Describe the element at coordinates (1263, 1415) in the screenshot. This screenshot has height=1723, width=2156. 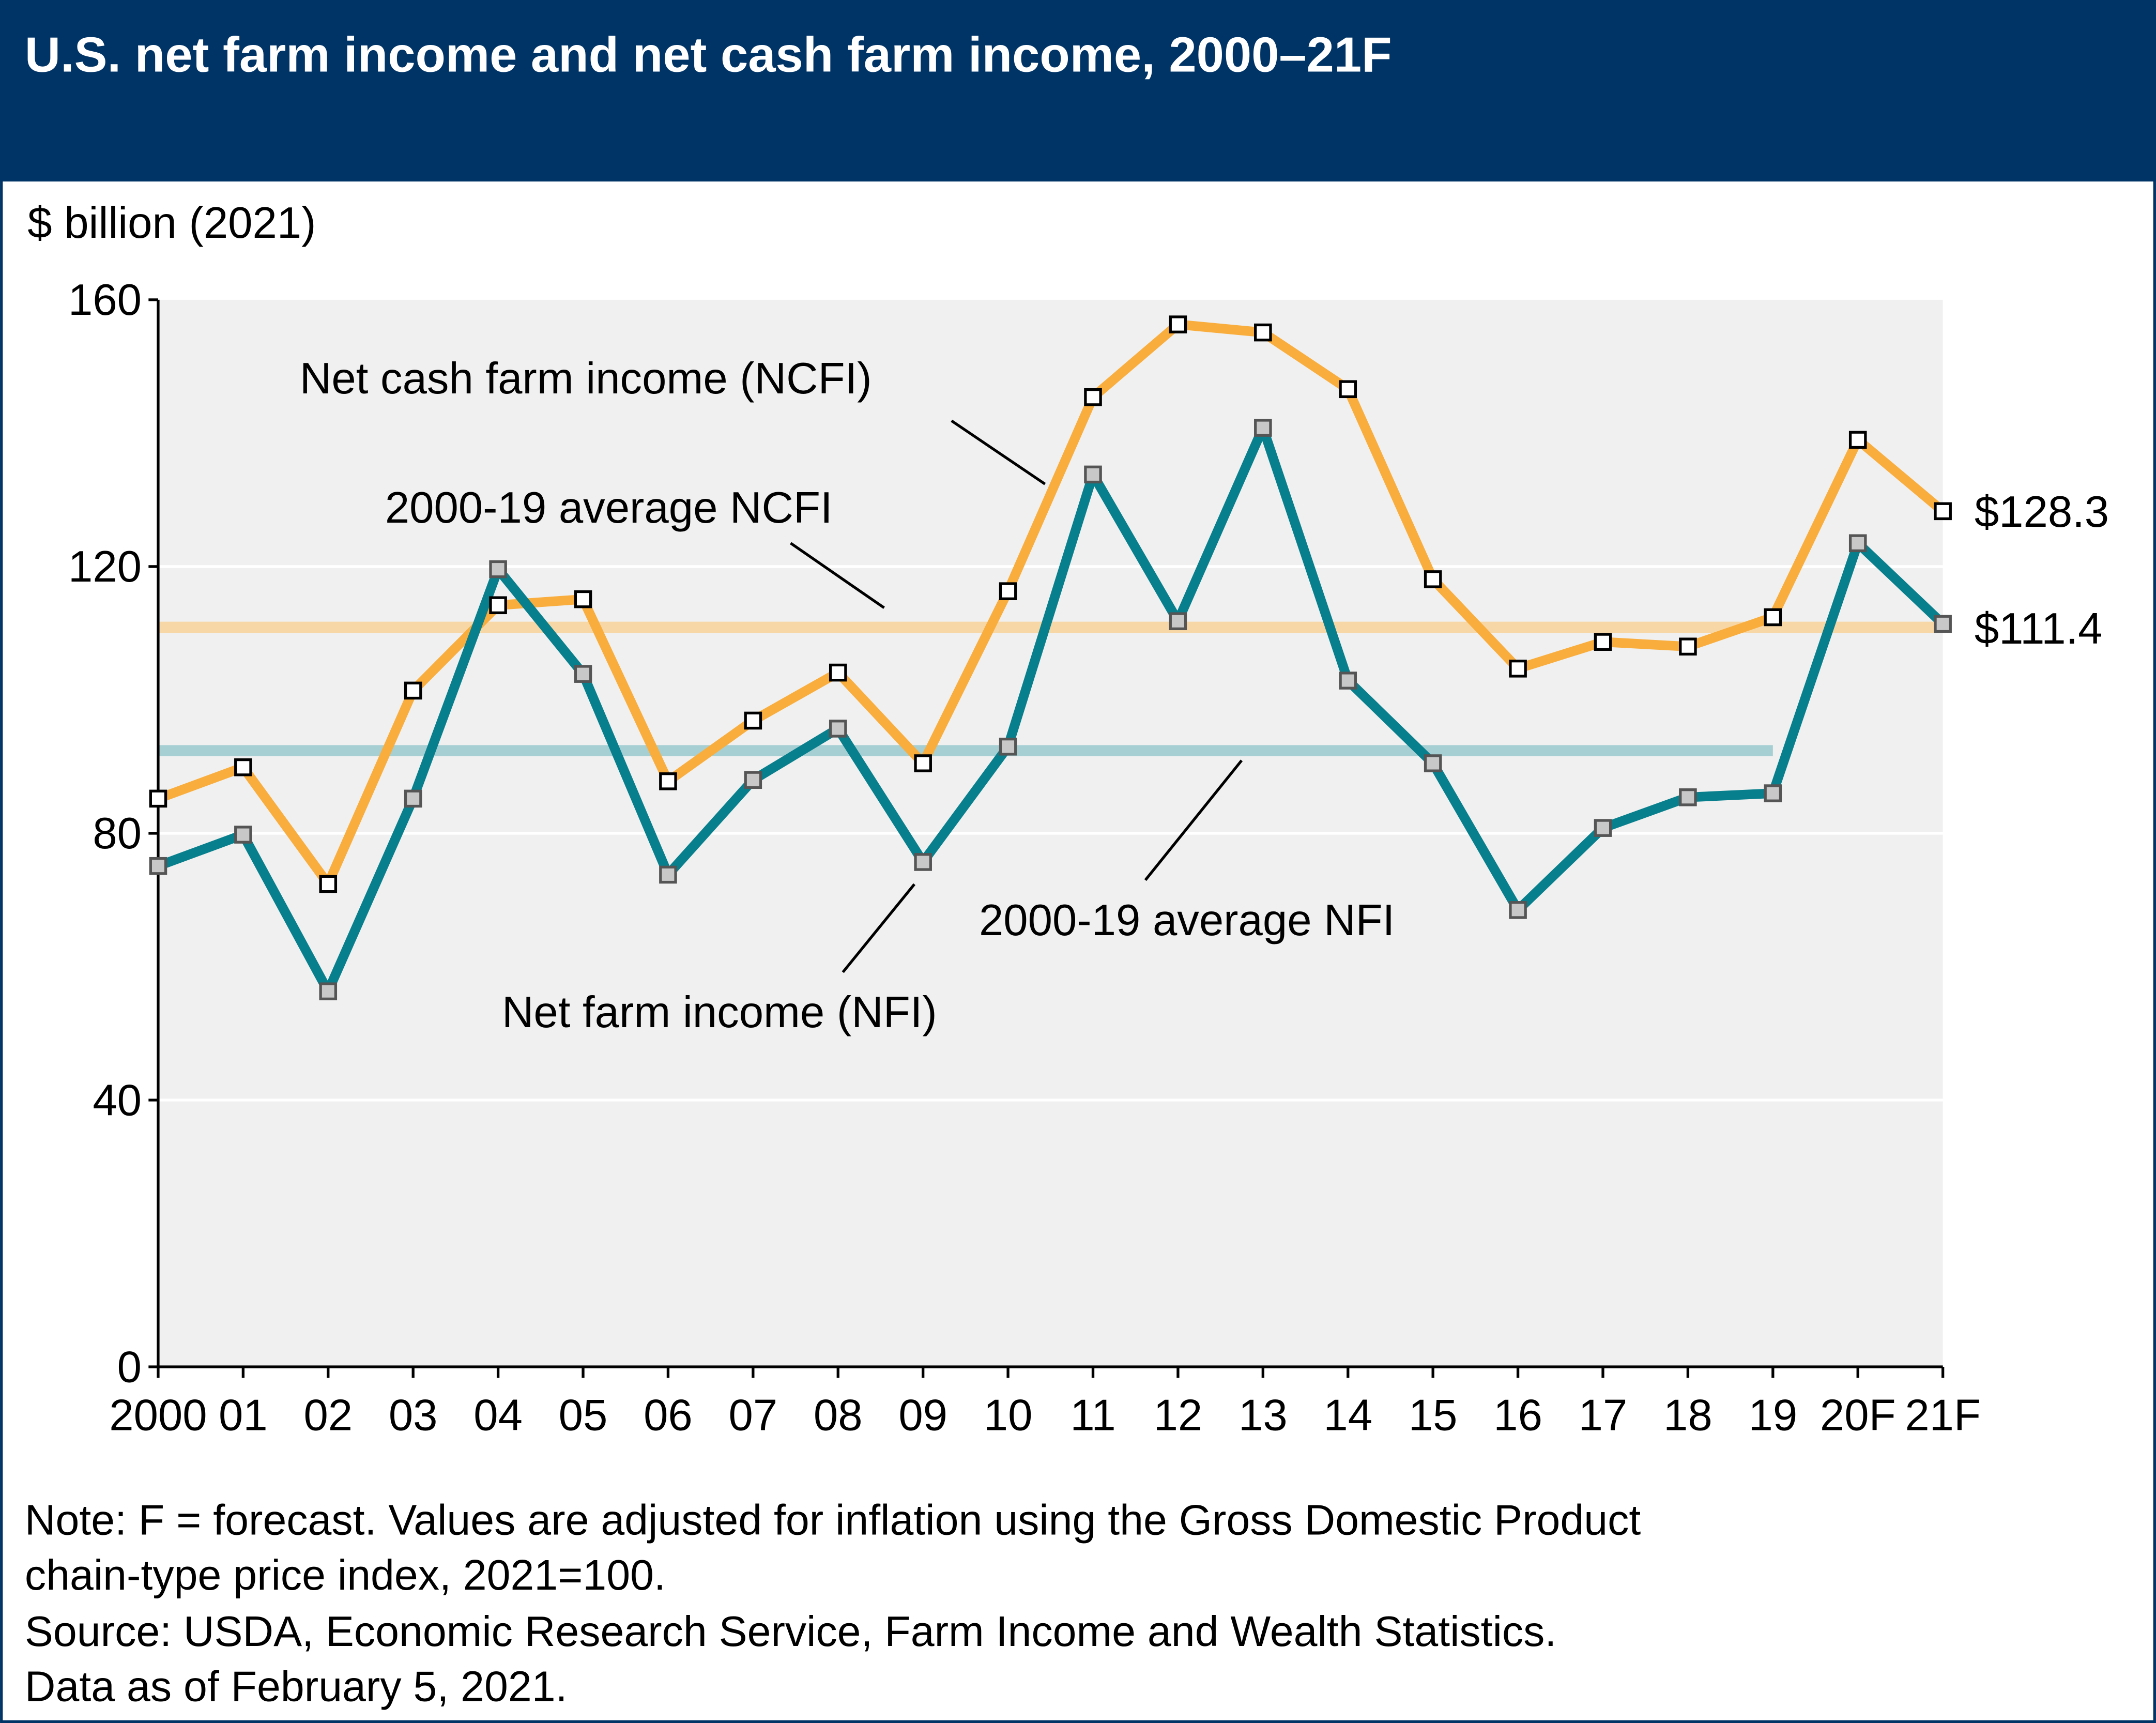
I see `x-tick-label: 13` at that location.